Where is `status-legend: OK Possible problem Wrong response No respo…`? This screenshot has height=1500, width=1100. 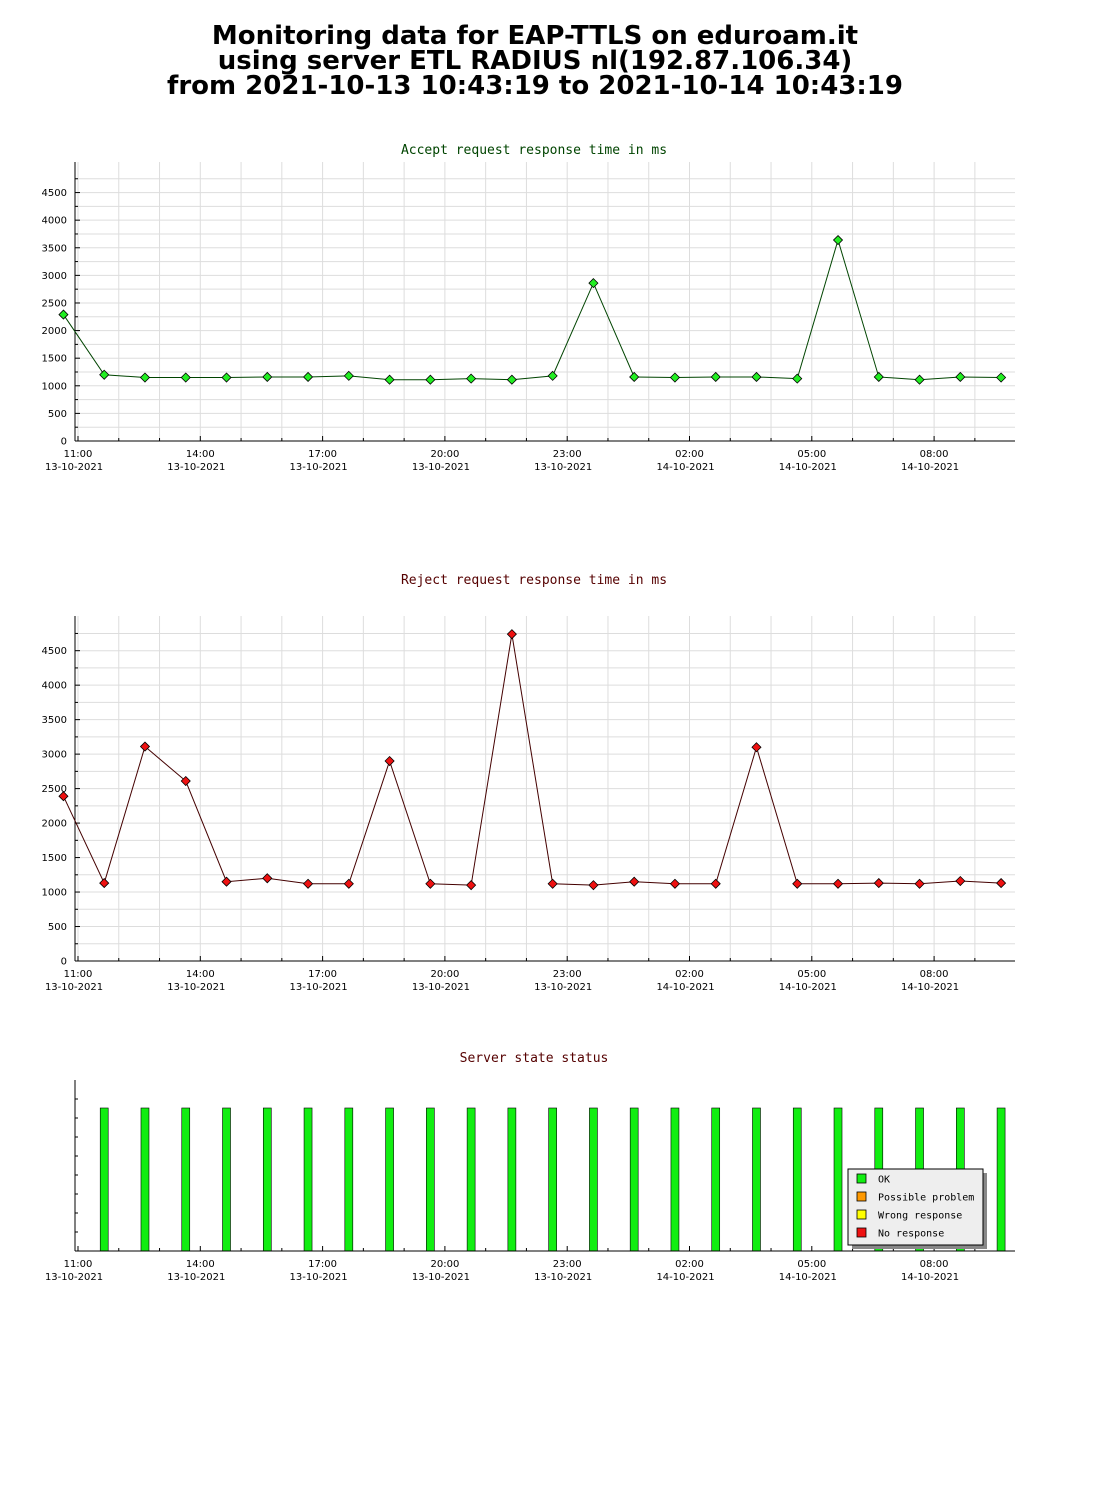
status-legend: OK Possible problem Wrong response No respo… is located at coordinates (917, 1208).